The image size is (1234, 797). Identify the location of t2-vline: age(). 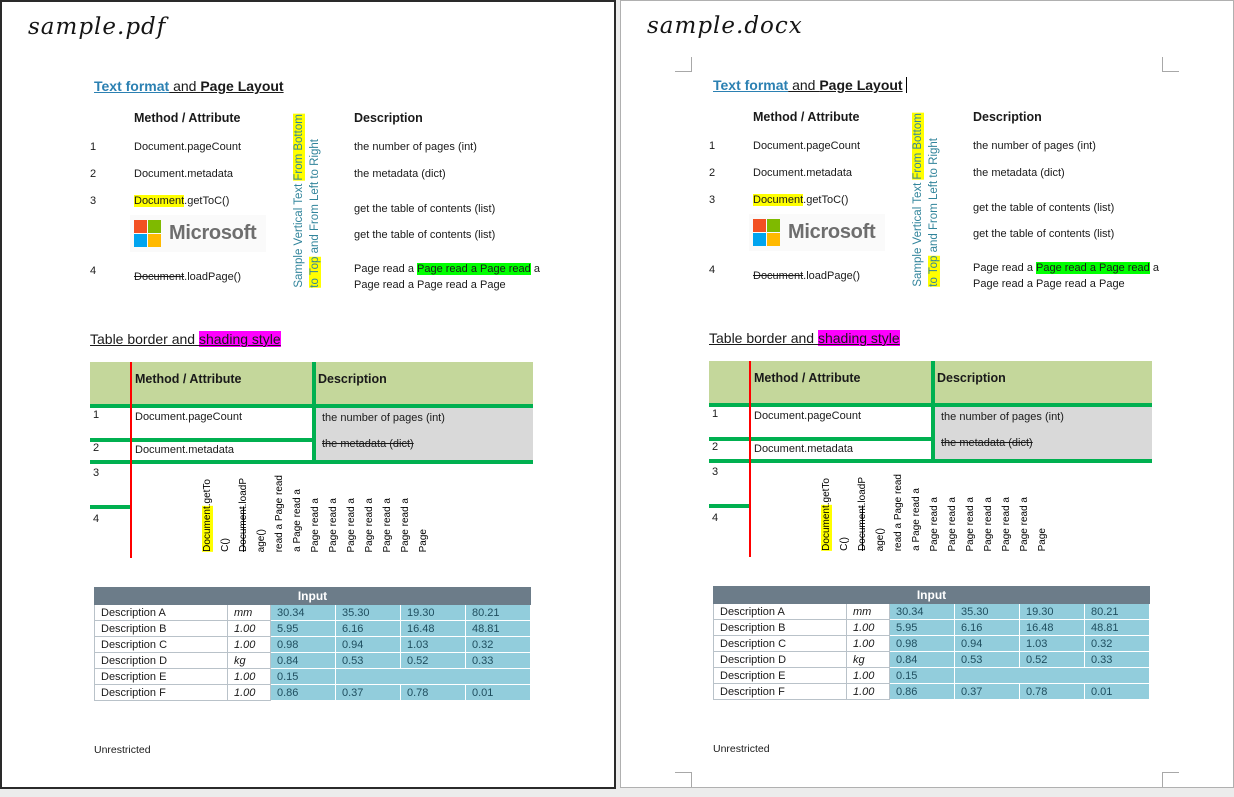
(880, 539).